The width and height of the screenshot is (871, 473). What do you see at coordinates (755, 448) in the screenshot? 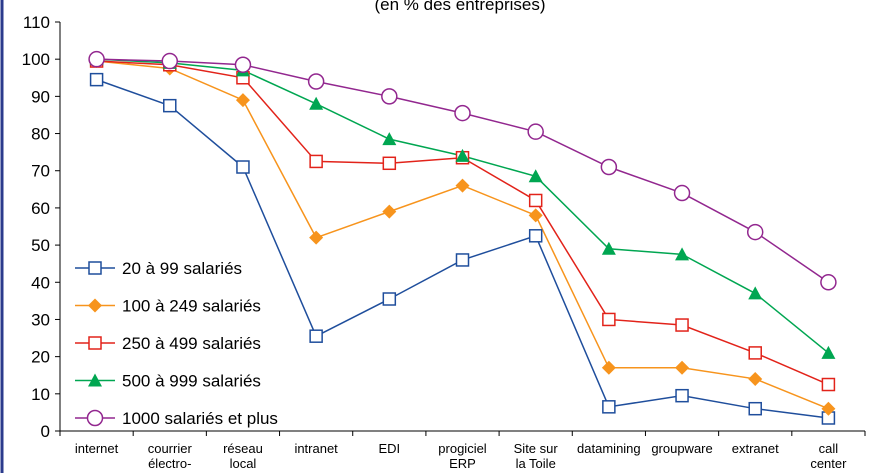
I see `x-tick-label: extranet` at bounding box center [755, 448].